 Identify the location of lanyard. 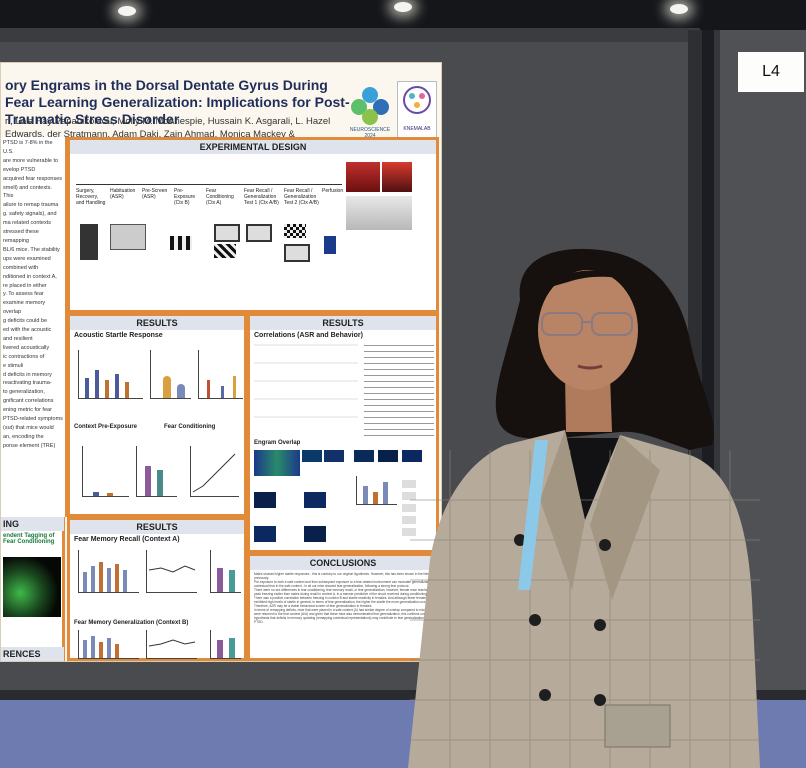
(533, 515).